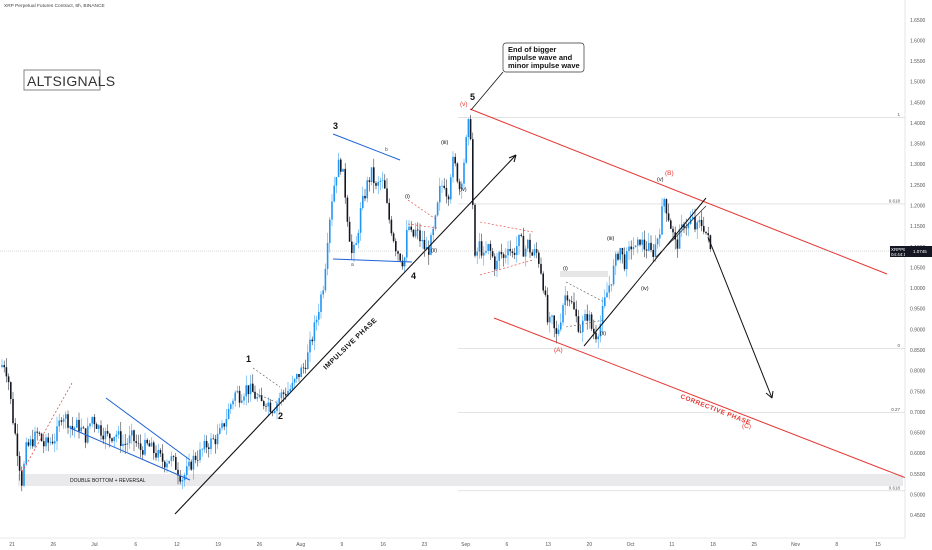 Image resolution: width=932 pixels, height=550 pixels. What do you see at coordinates (584, 274) in the screenshot?
I see `resistance-zone` at bounding box center [584, 274].